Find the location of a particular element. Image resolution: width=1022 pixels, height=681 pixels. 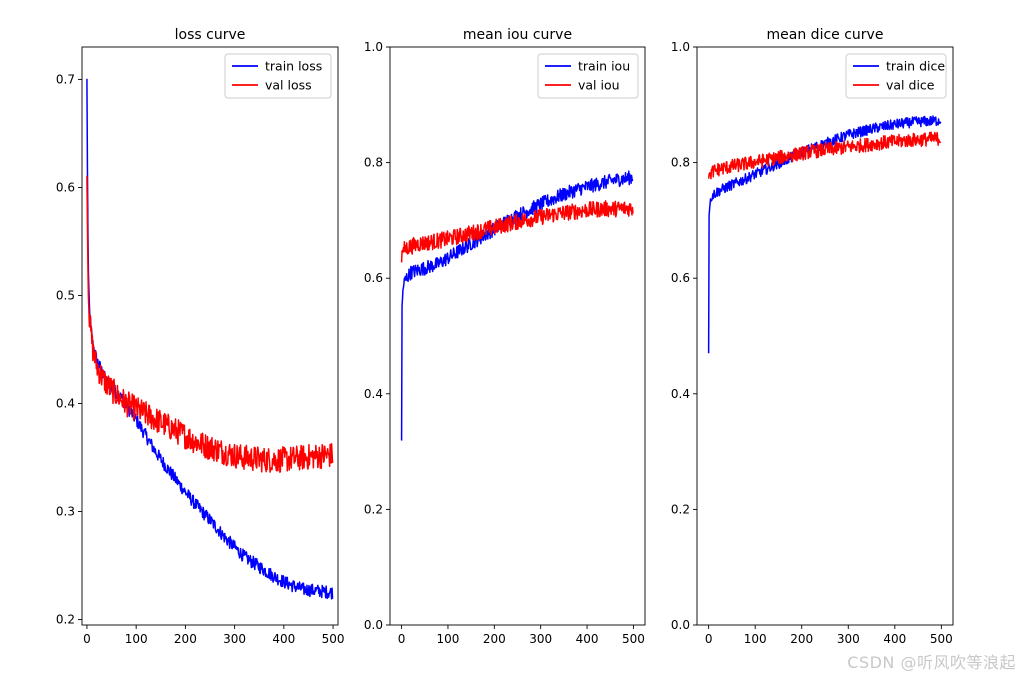

legend: train iou val iou is located at coordinates (588, 76).